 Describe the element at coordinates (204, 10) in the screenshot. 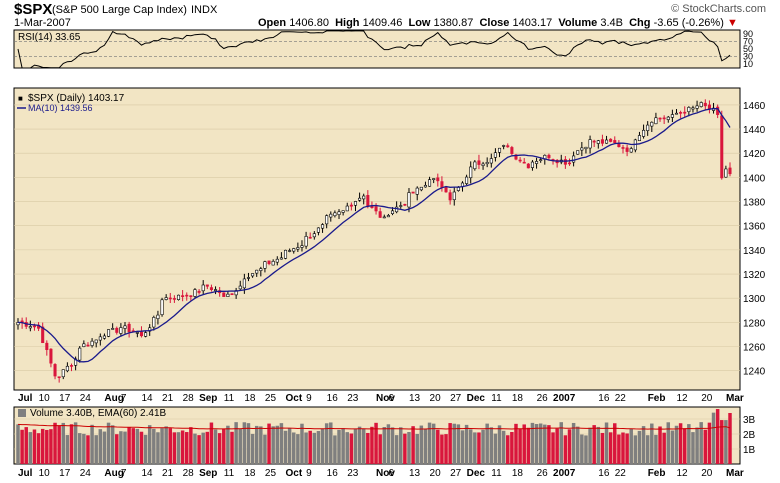

I see `exchange: INDX` at that location.